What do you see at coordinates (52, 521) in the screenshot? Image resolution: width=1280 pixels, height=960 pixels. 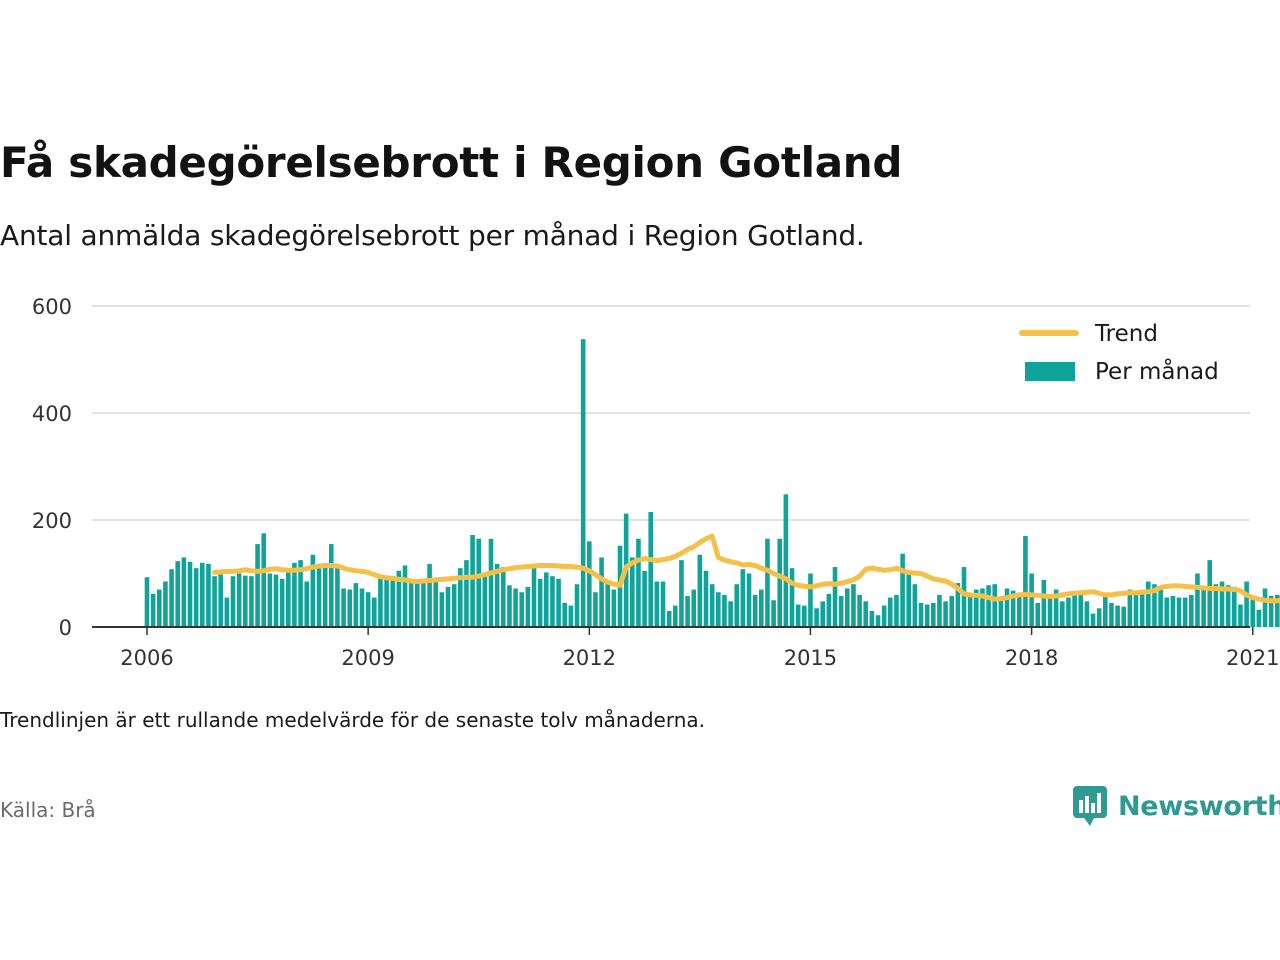 I see `y-tick-label: 200` at bounding box center [52, 521].